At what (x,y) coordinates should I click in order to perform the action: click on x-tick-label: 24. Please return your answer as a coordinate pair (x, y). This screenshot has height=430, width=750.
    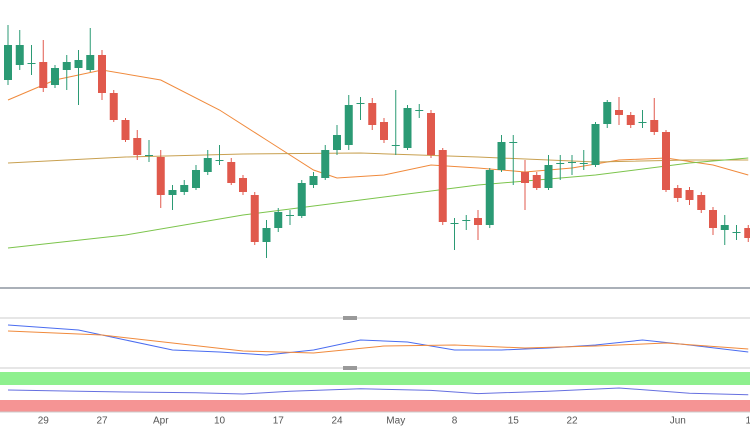
    Looking at the image, I should click on (337, 421).